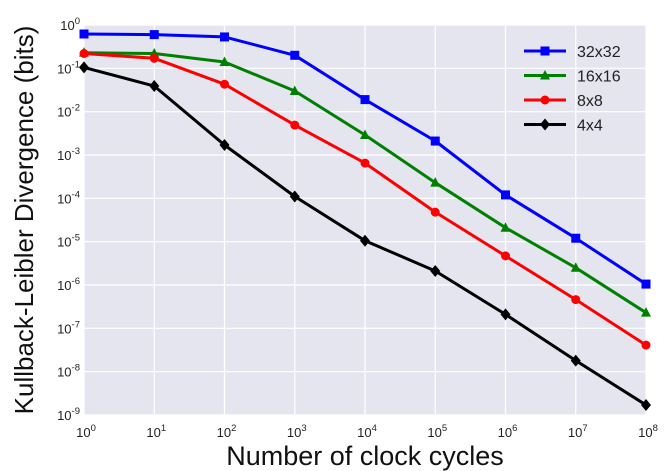  I want to click on legend-label: 4x4, so click(590, 126).